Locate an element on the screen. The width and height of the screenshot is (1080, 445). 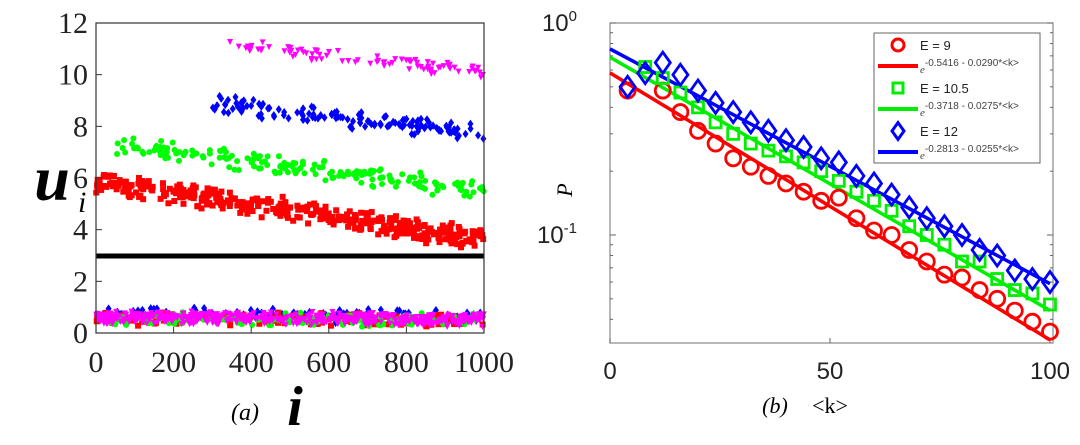
series-lower-magenta is located at coordinates (290, 319).